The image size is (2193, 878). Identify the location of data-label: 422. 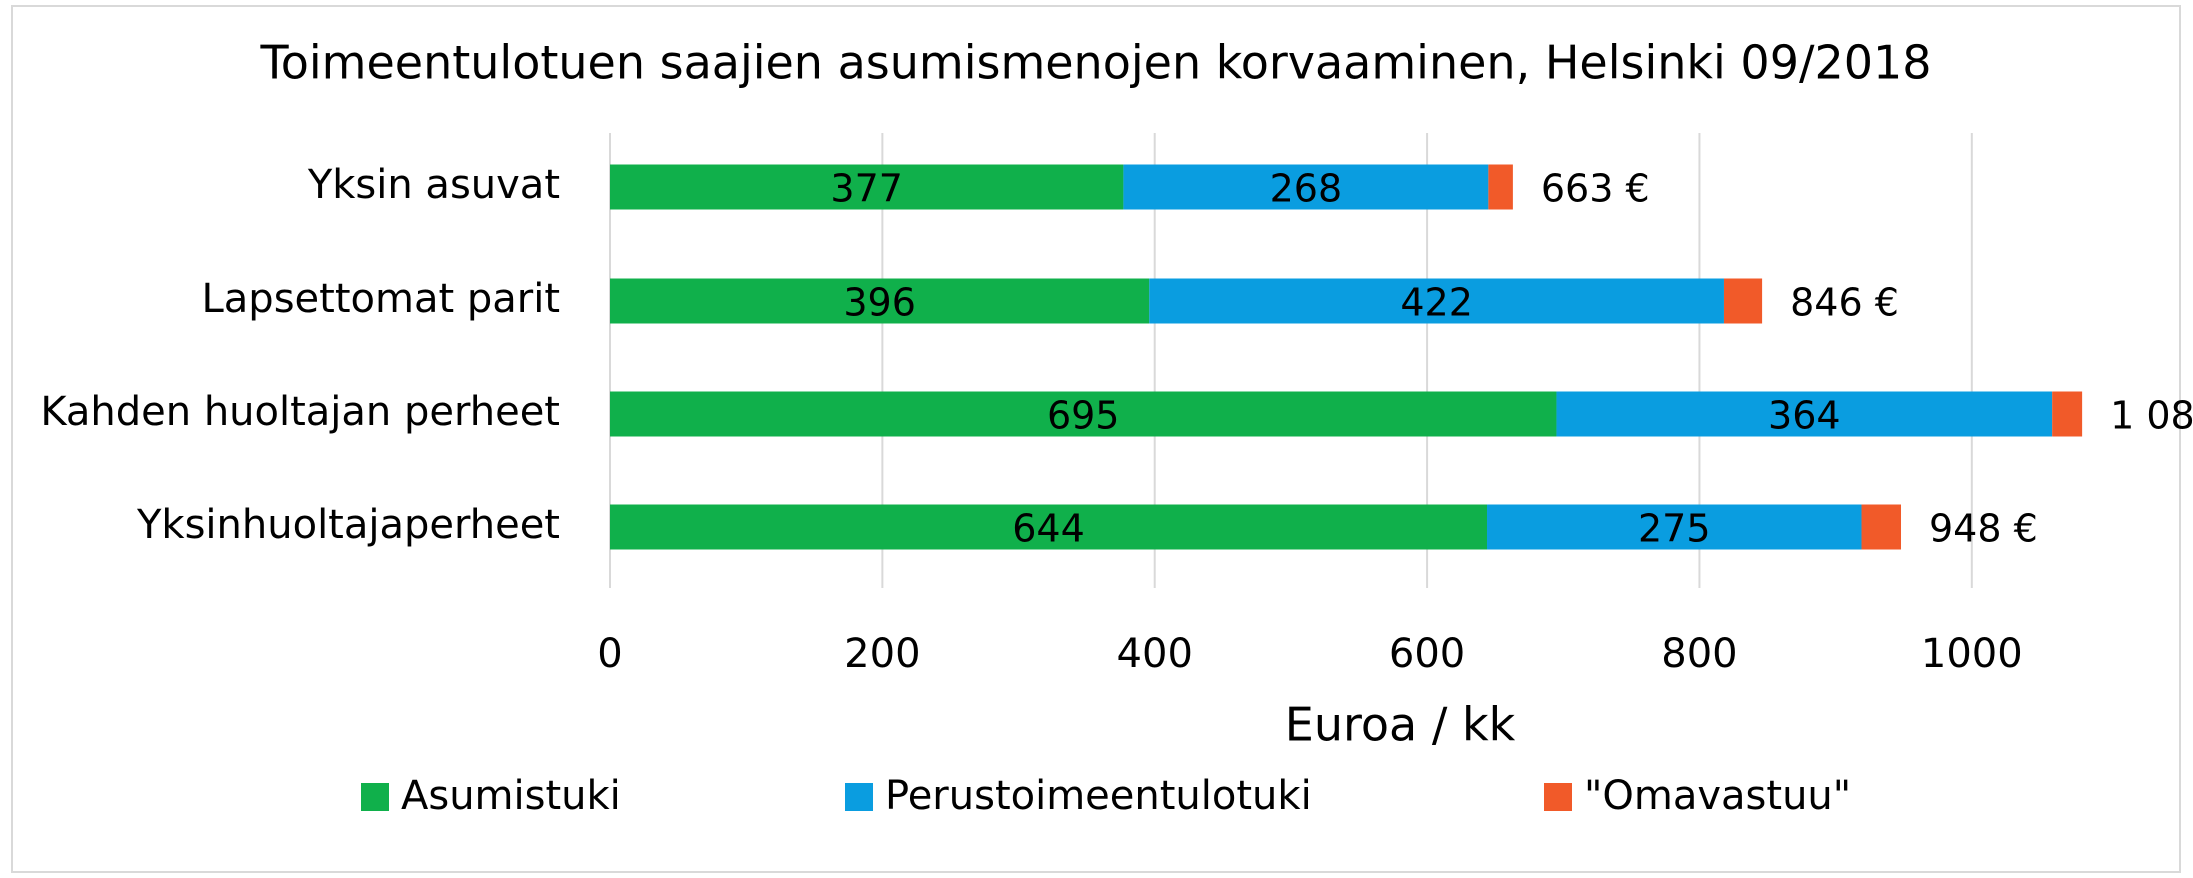
(1436, 303).